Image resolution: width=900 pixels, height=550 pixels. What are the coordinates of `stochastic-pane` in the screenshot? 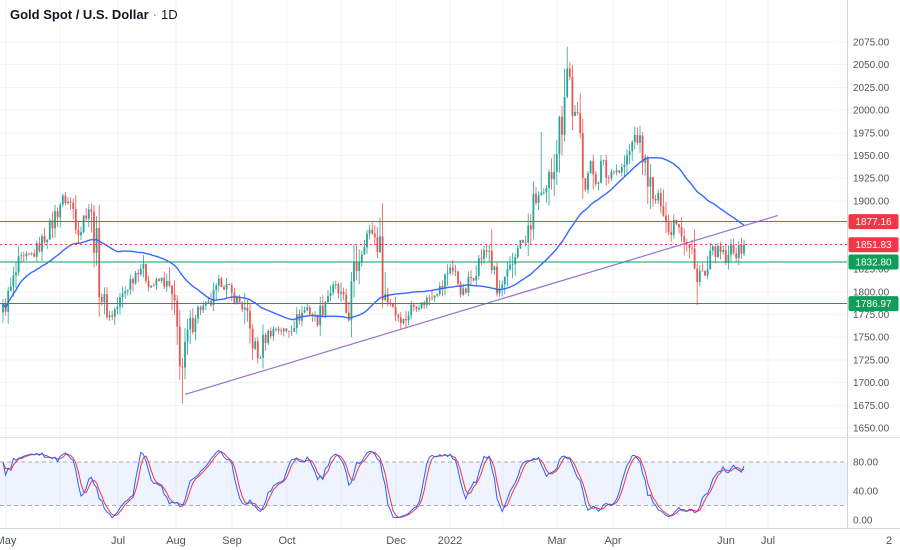 It's located at (423, 484).